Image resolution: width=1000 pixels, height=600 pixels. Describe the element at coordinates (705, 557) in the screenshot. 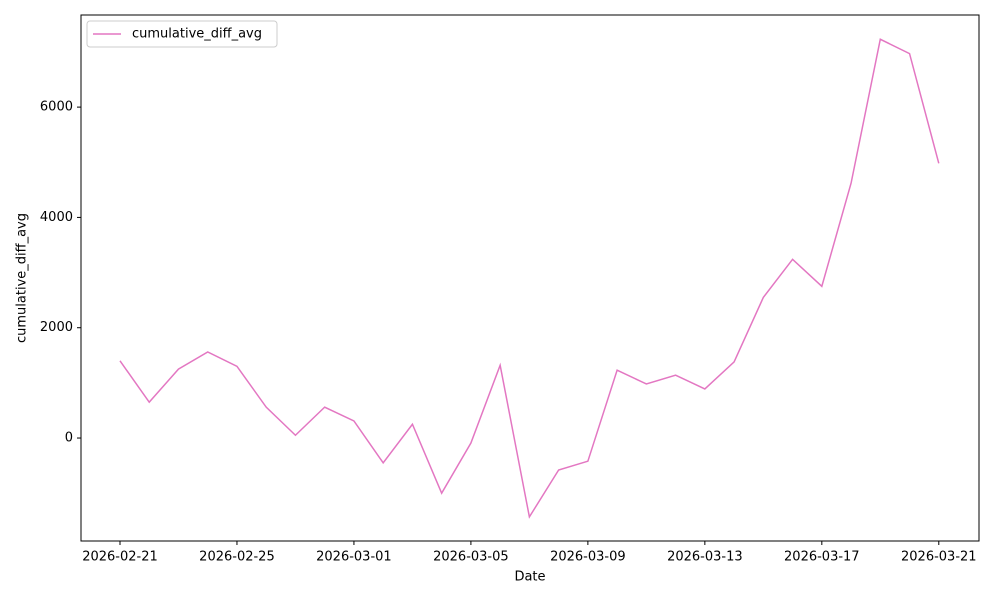

I see `x-tick-label: 2026-03-13` at that location.